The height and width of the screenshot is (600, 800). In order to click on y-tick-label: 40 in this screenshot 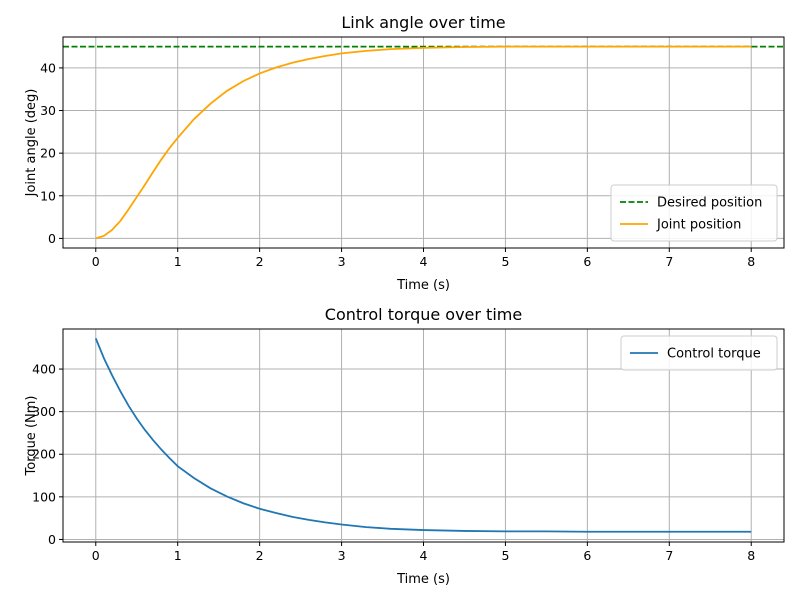, I will do `click(48, 67)`.